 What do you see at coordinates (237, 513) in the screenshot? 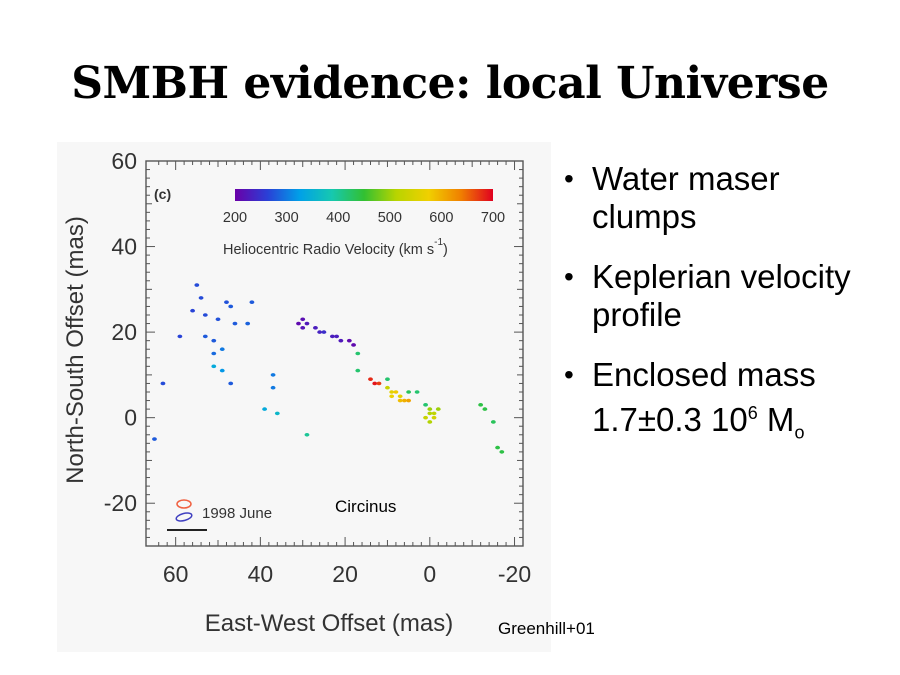
I see `legend-label: 1998 June` at bounding box center [237, 513].